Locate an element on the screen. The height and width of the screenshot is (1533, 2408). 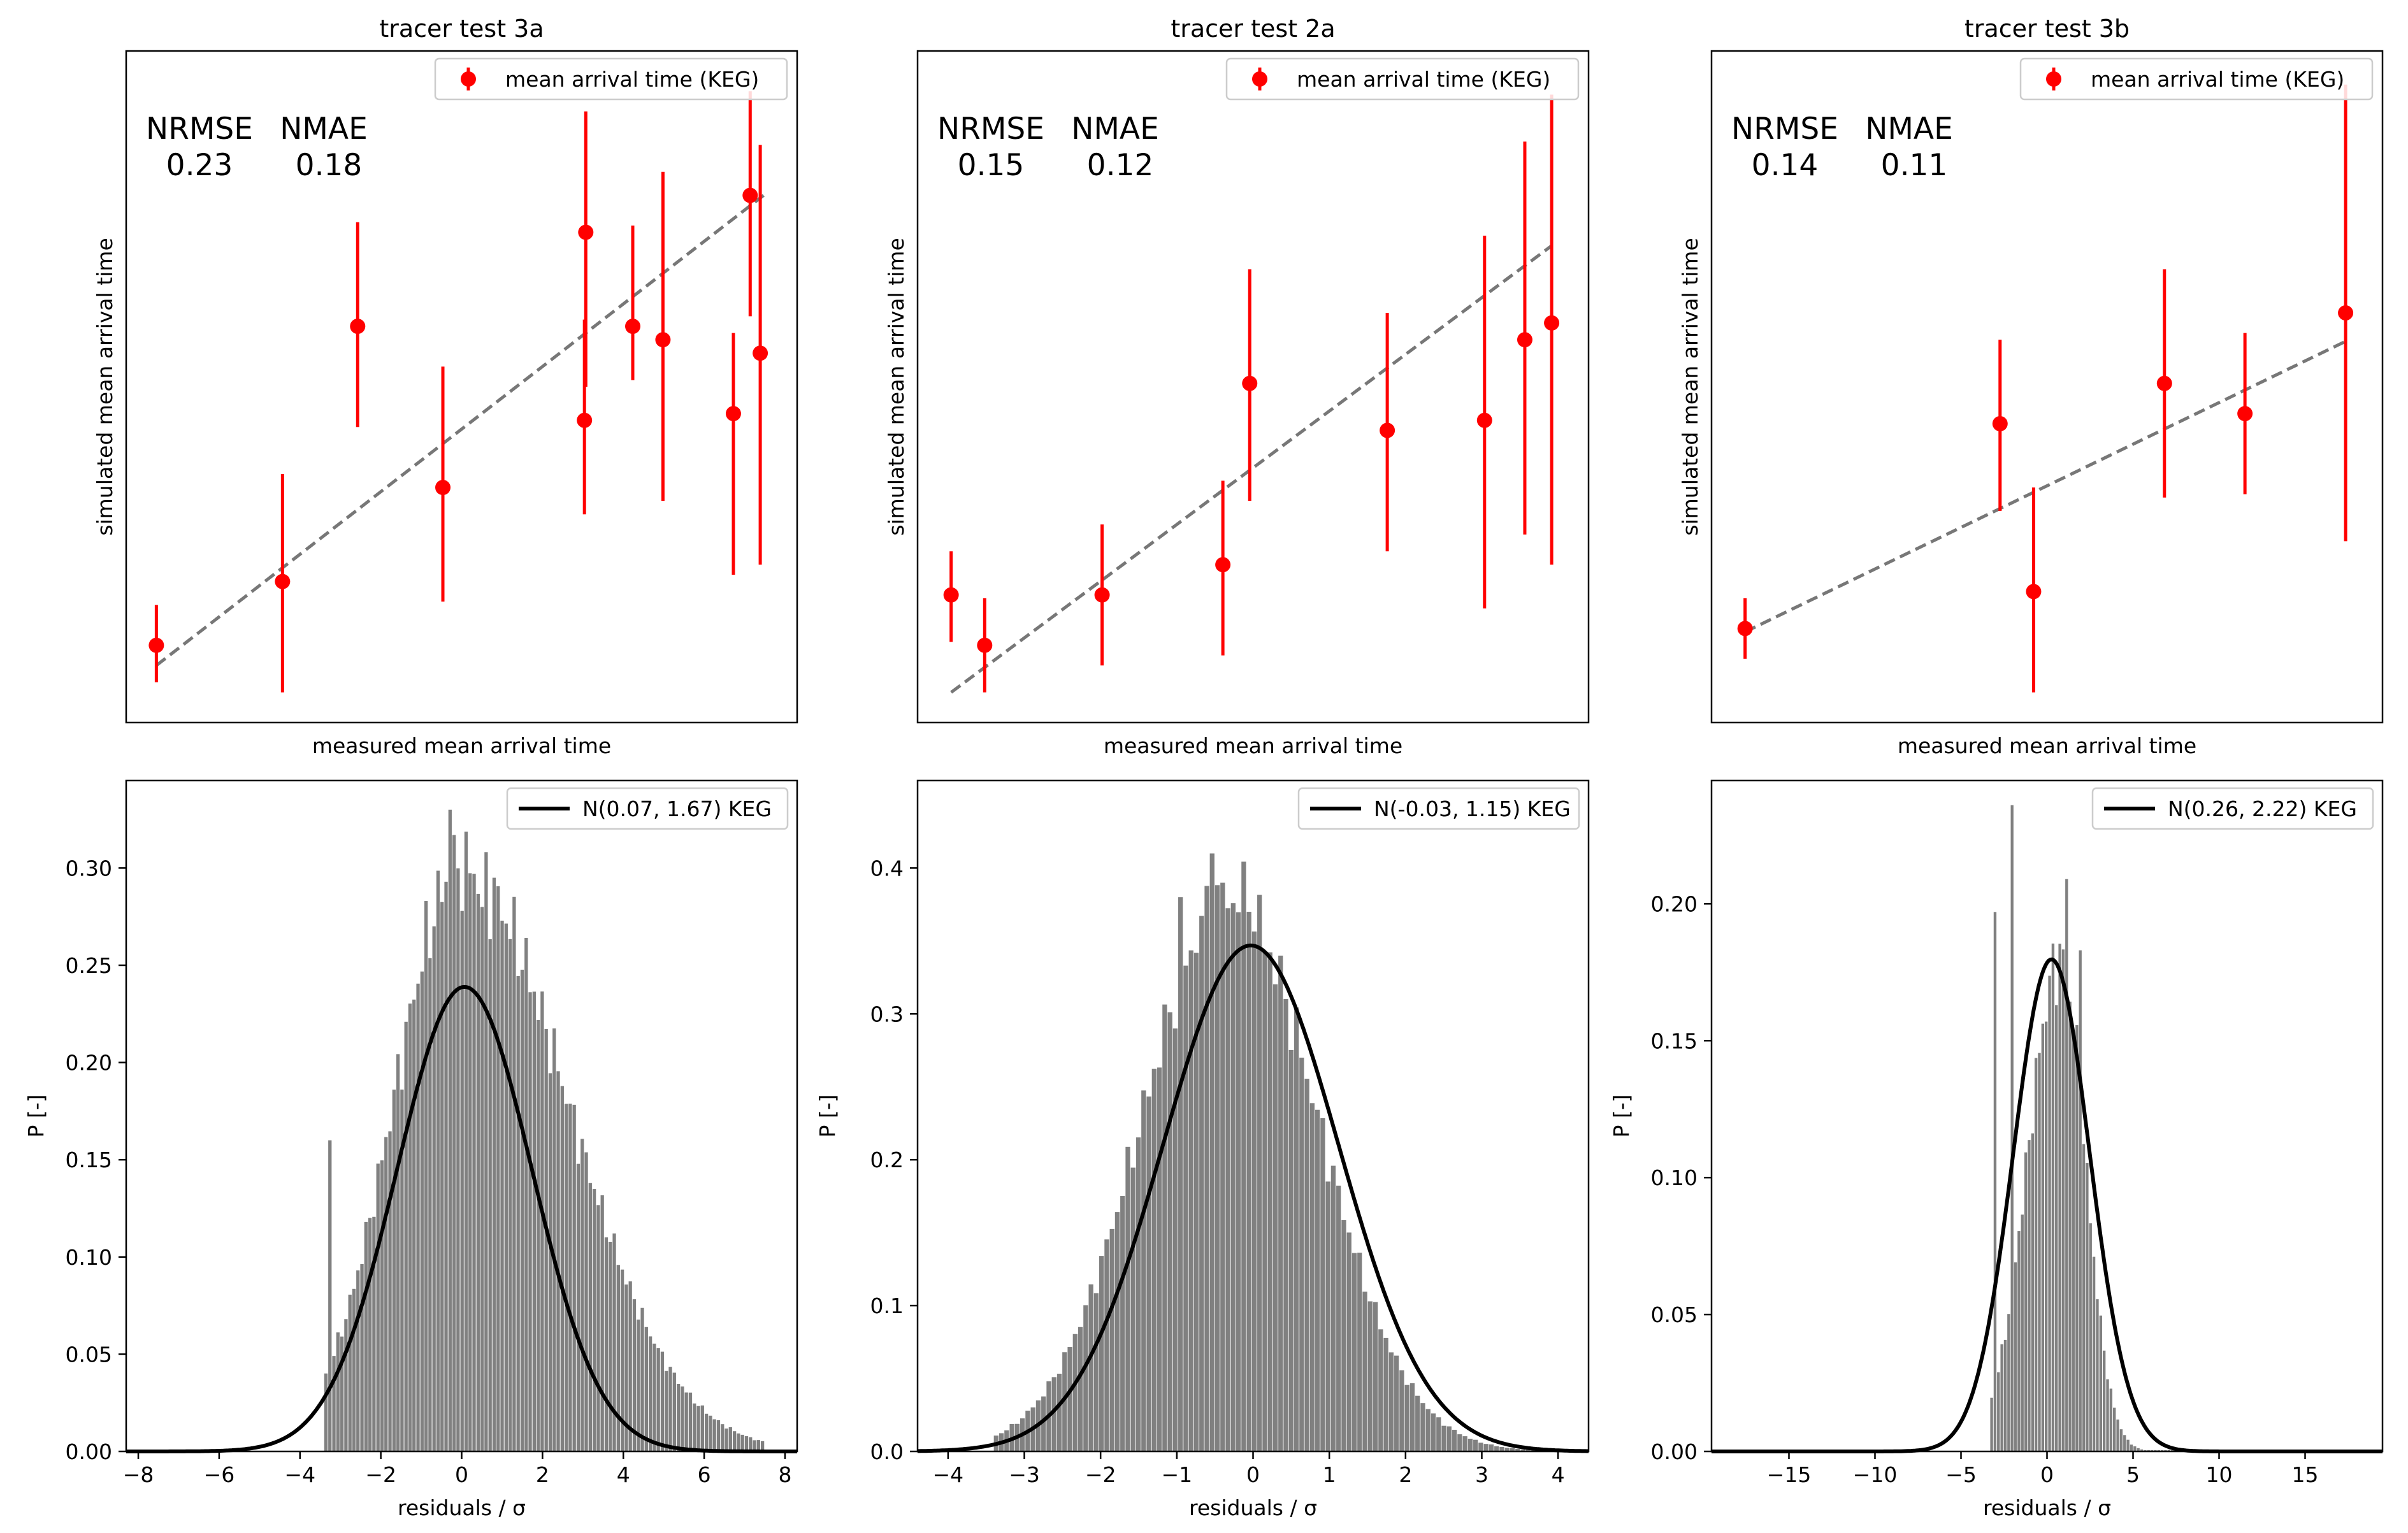
x-tick-label: −4 is located at coordinates (299, 1474).